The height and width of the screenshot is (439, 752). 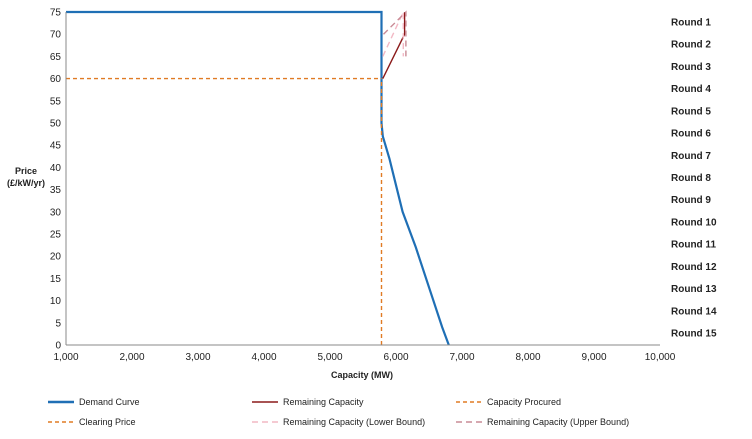 I want to click on y-tick-label: 20, so click(x=56, y=257).